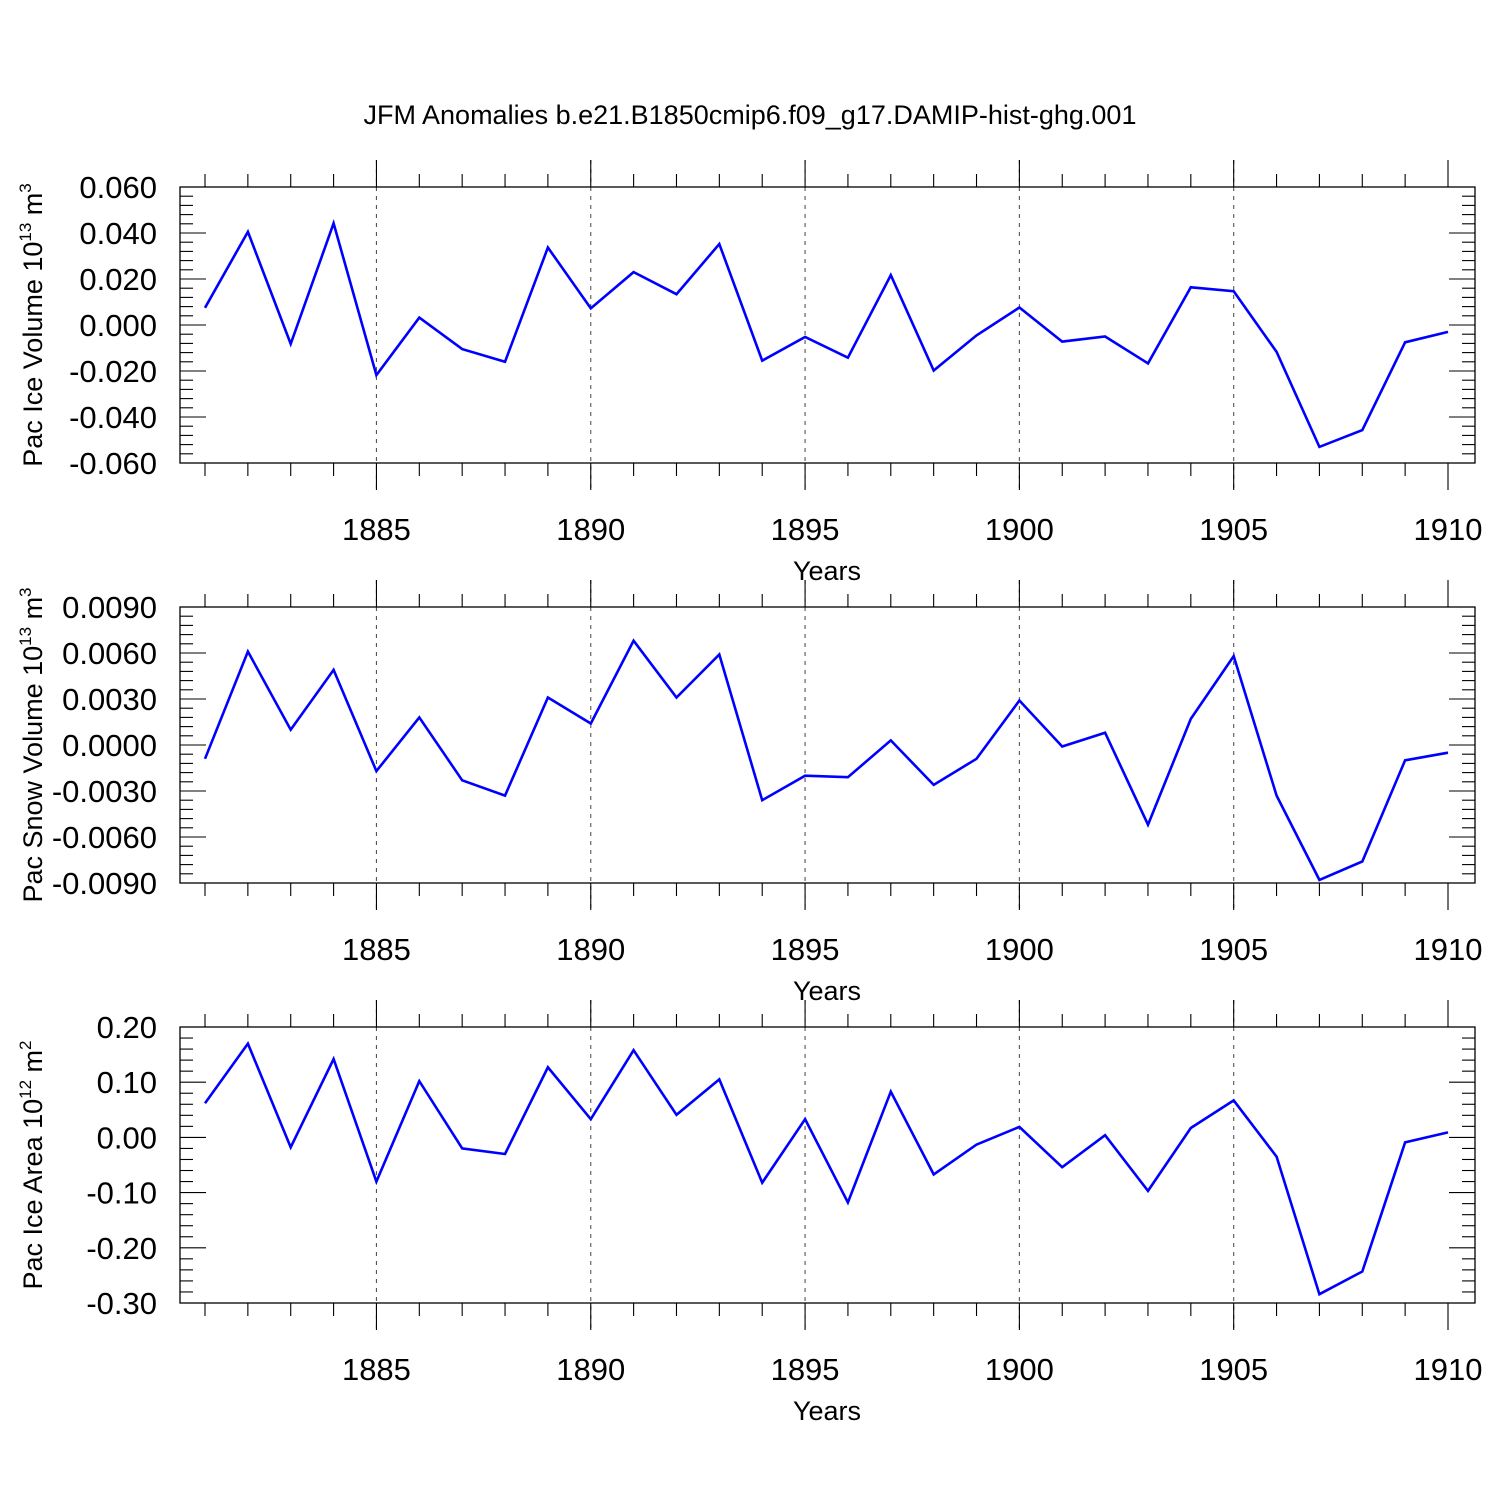  I want to click on y-tick-label: 0.020, so click(118, 279).